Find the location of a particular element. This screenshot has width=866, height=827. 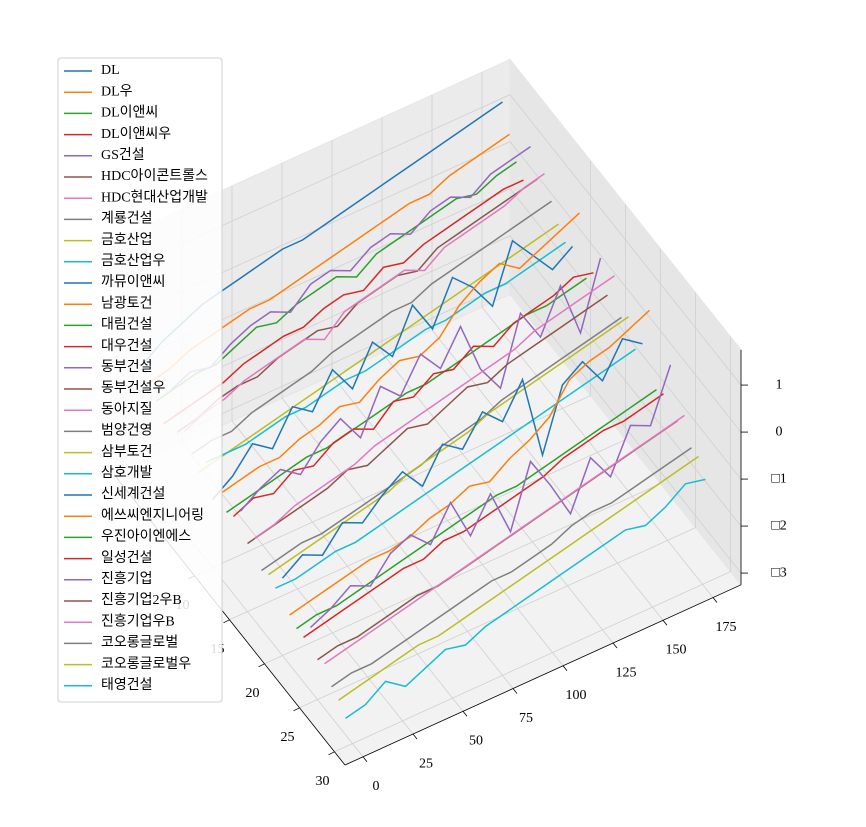

legend-label: DL is located at coordinates (110, 70).